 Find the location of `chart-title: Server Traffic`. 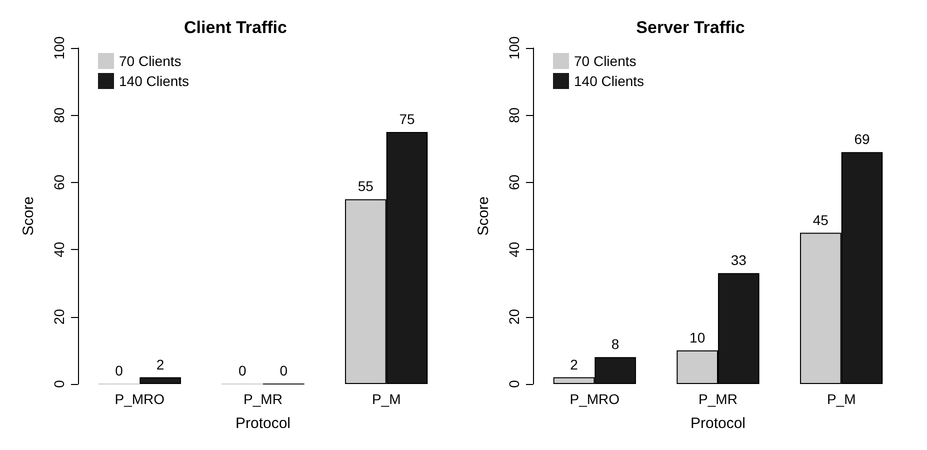

chart-title: Server Traffic is located at coordinates (690, 27).